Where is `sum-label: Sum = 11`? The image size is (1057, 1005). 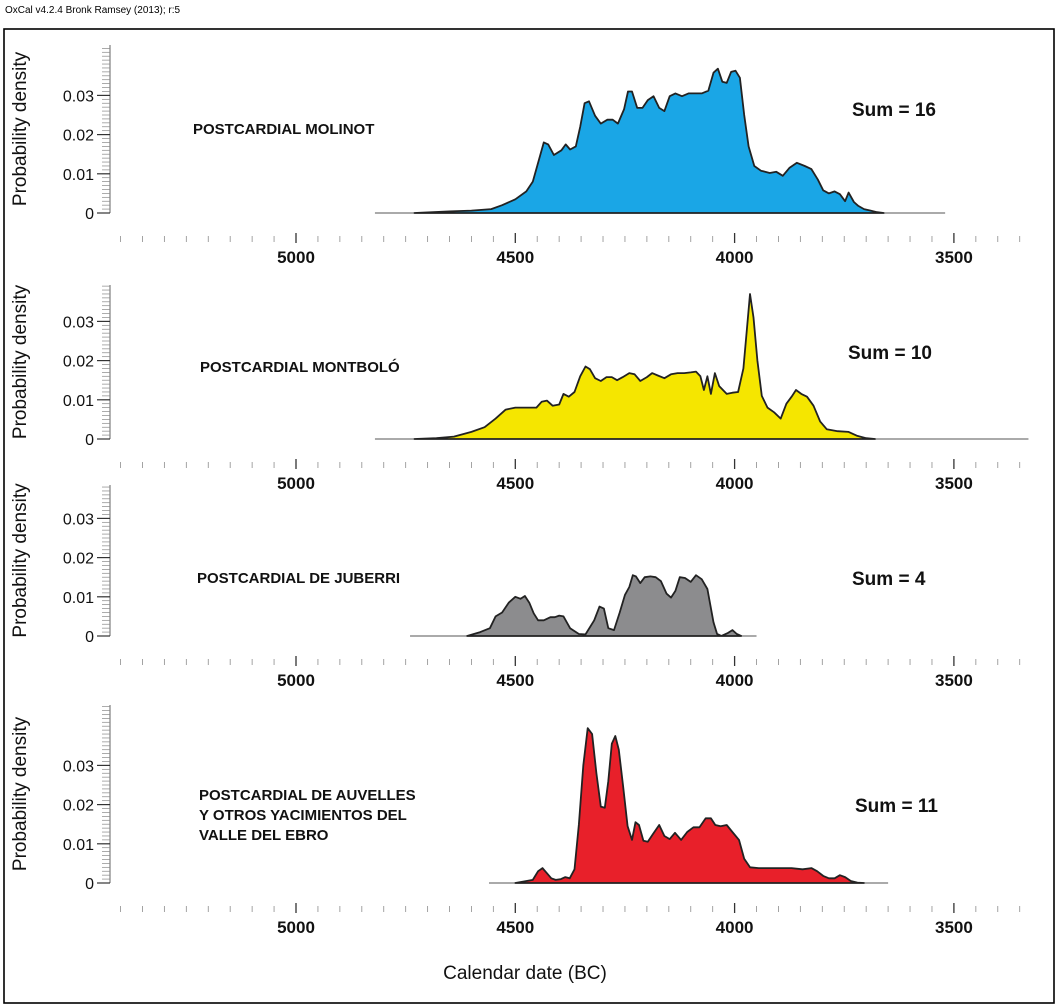 sum-label: Sum = 11 is located at coordinates (896, 806).